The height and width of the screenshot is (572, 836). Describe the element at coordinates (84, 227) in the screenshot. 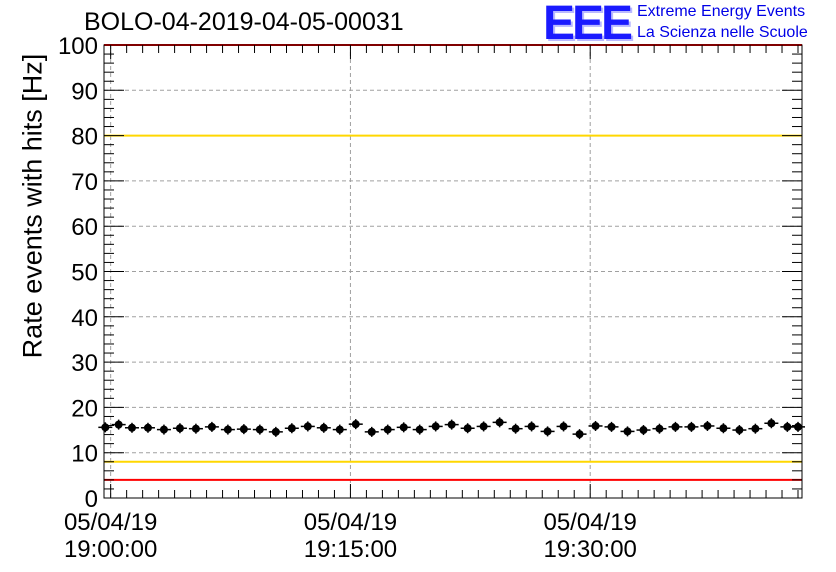

I see `y-tick-label: 60` at that location.